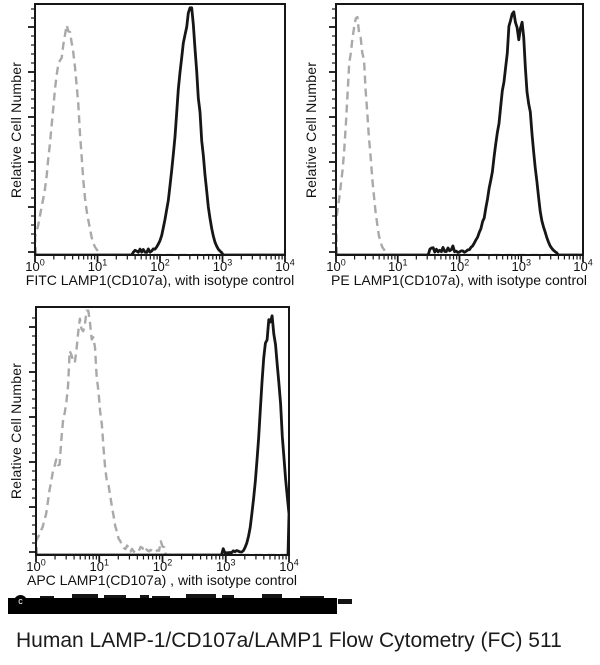 This screenshot has height=665, width=600. What do you see at coordinates (162, 580) in the screenshot?
I see `x-axis-label: APC LAMP1(CD107a) , with isotype control` at bounding box center [162, 580].